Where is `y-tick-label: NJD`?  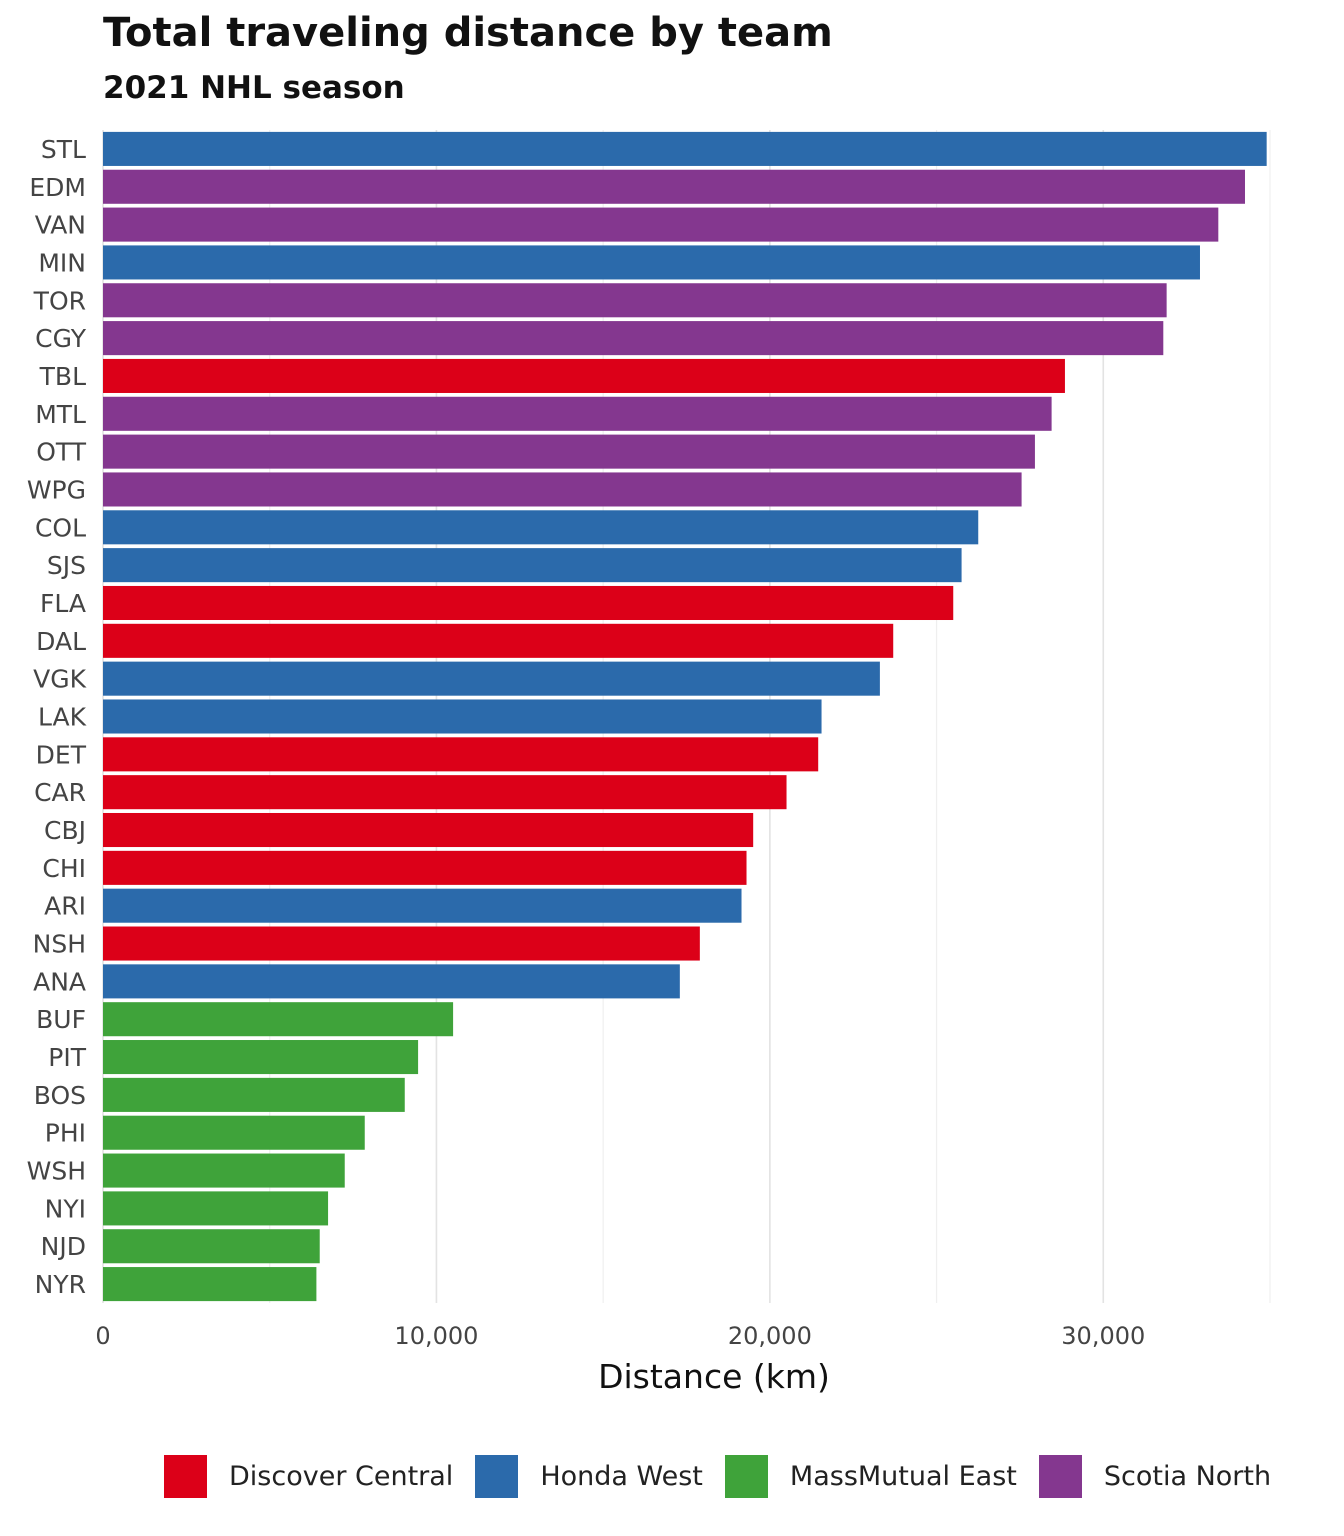 y-tick-label: NJD is located at coordinates (63, 1246).